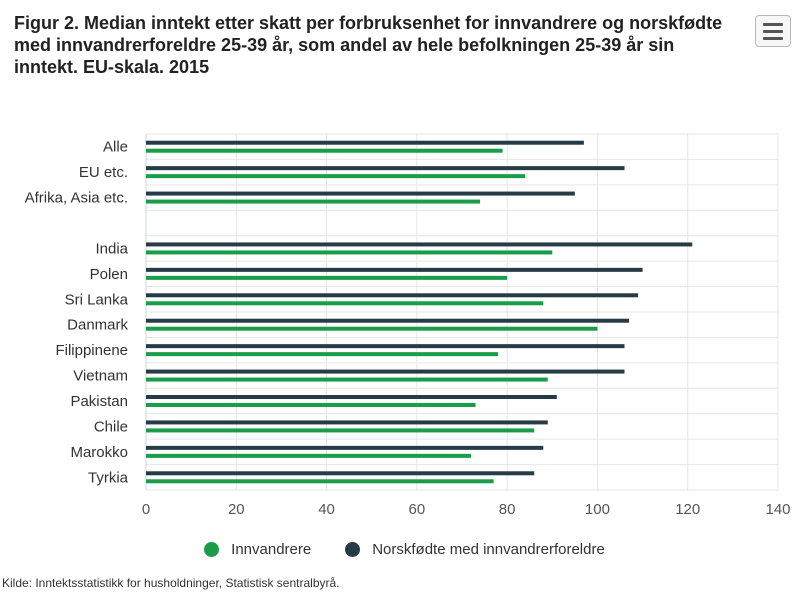 This screenshot has height=600, width=809. I want to click on hamburger-menu-icon, so click(773, 24).